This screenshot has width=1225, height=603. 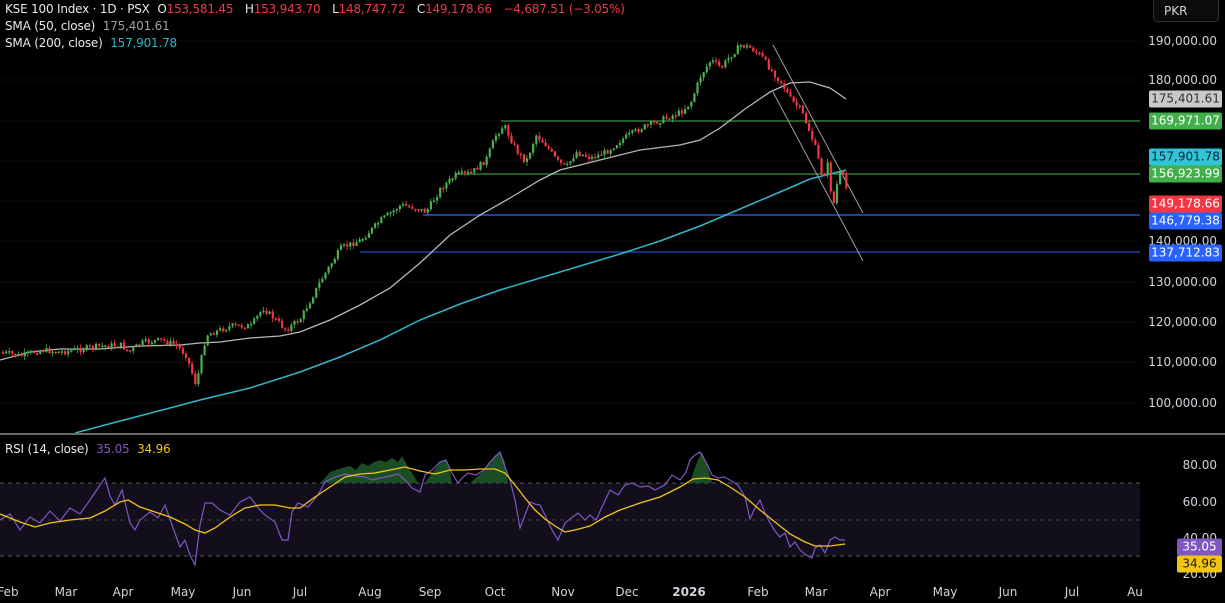 I want to click on sma200-label: SMA (200, close), so click(x=54, y=43).